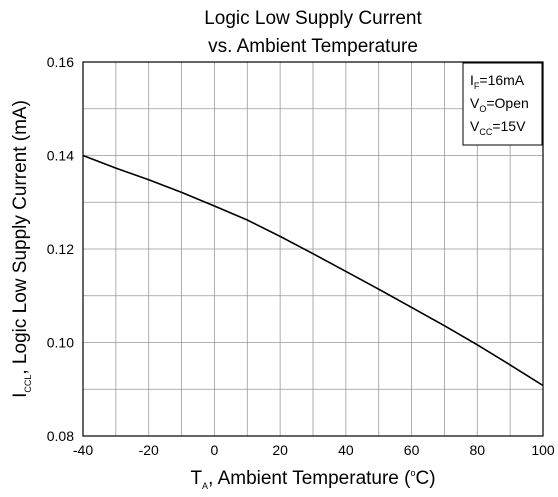 Image resolution: width=558 pixels, height=497 pixels. I want to click on y-tick-label: 0.12, so click(60, 249).